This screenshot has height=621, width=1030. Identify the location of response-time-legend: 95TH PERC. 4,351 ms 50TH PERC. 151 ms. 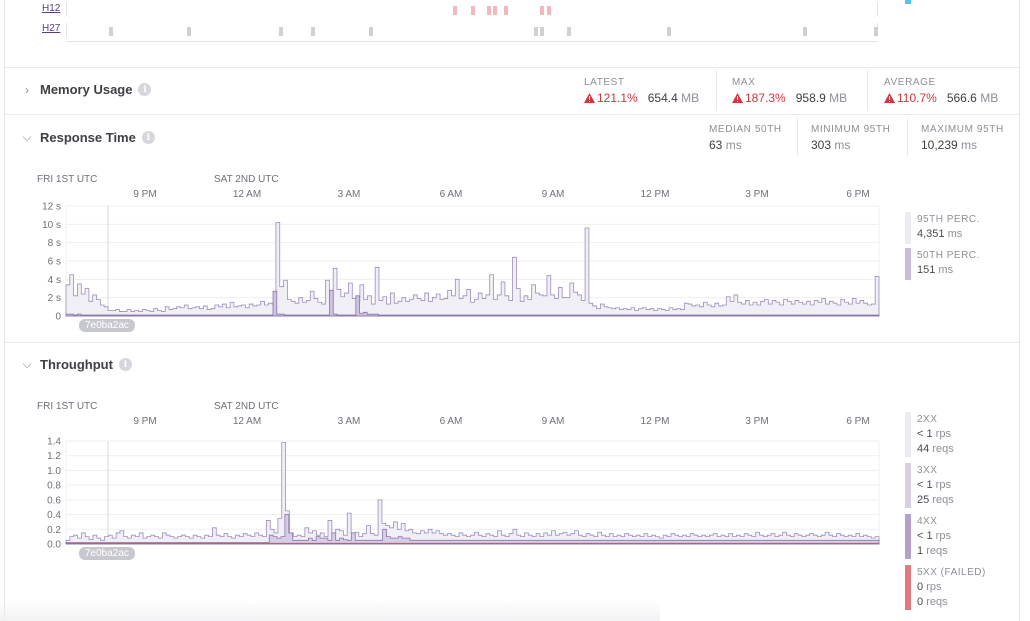
(942, 248).